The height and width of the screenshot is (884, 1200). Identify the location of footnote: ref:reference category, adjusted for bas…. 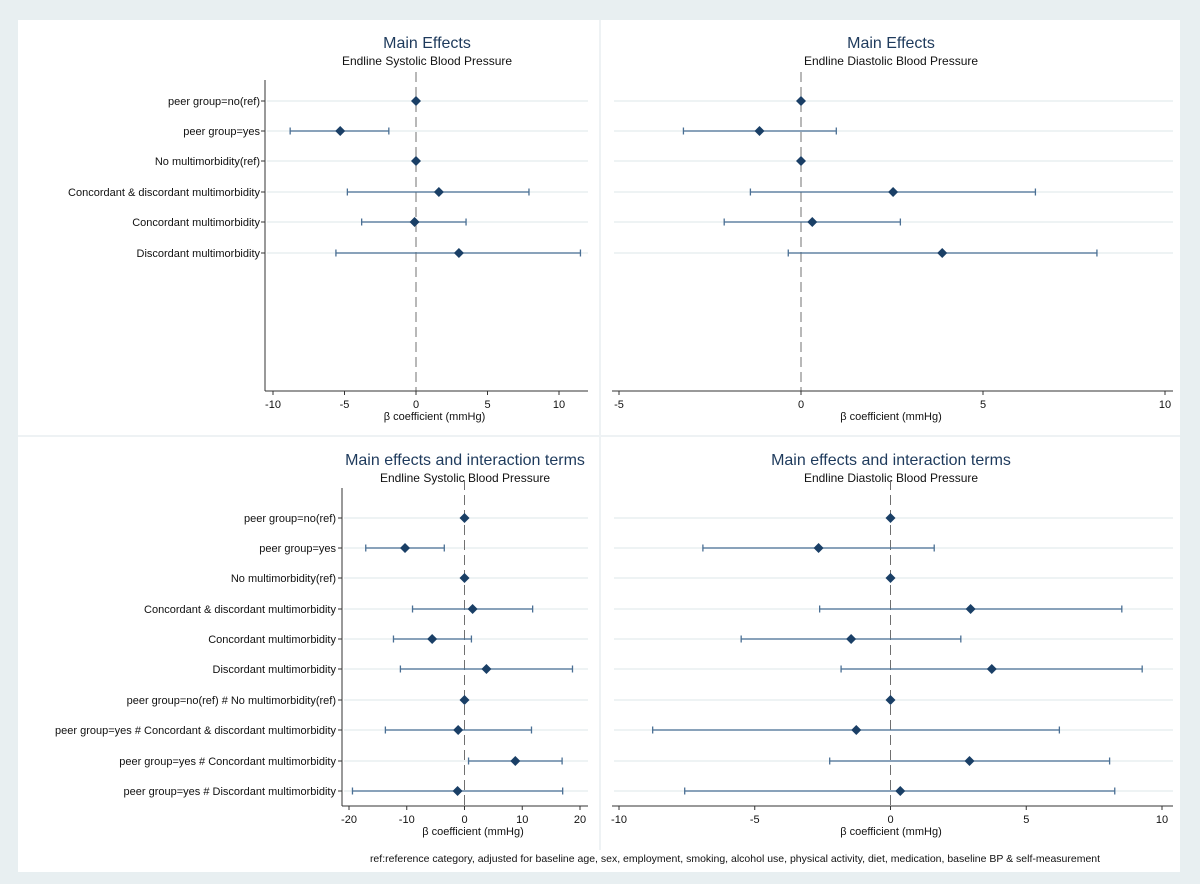
(735, 859).